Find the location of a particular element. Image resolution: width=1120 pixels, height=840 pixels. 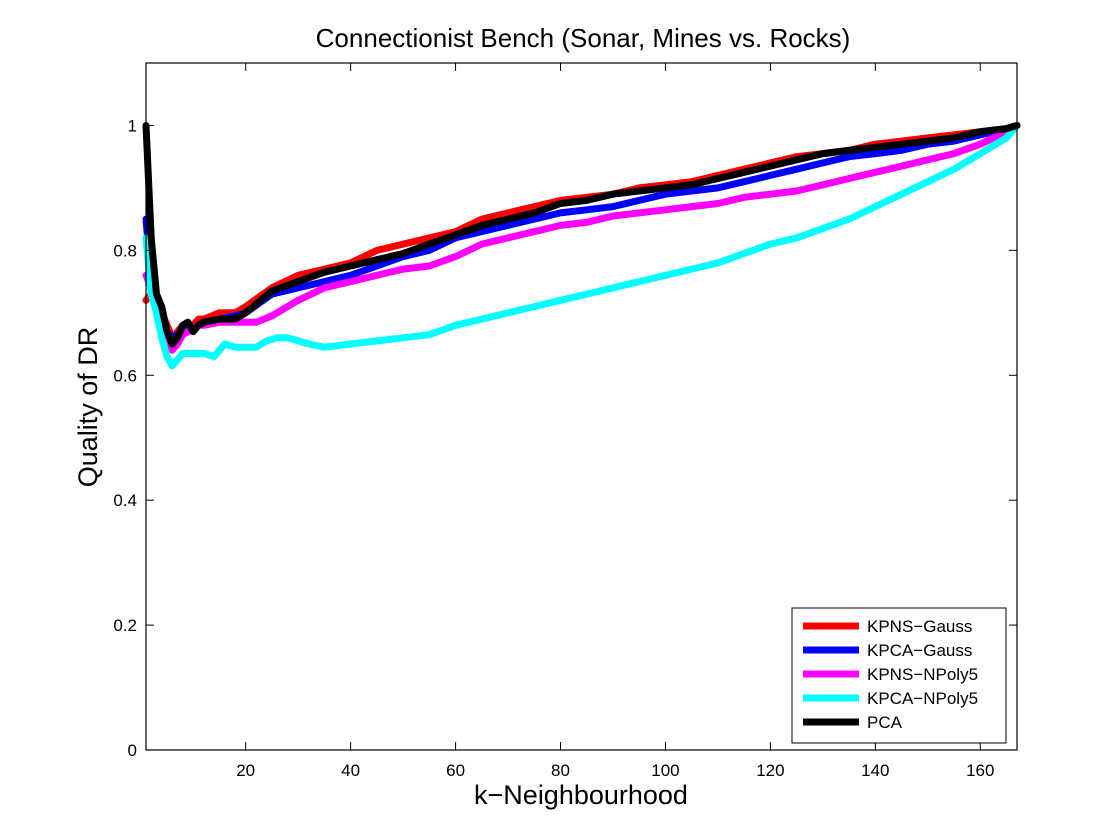

x-tick-label: 60 is located at coordinates (455, 770).